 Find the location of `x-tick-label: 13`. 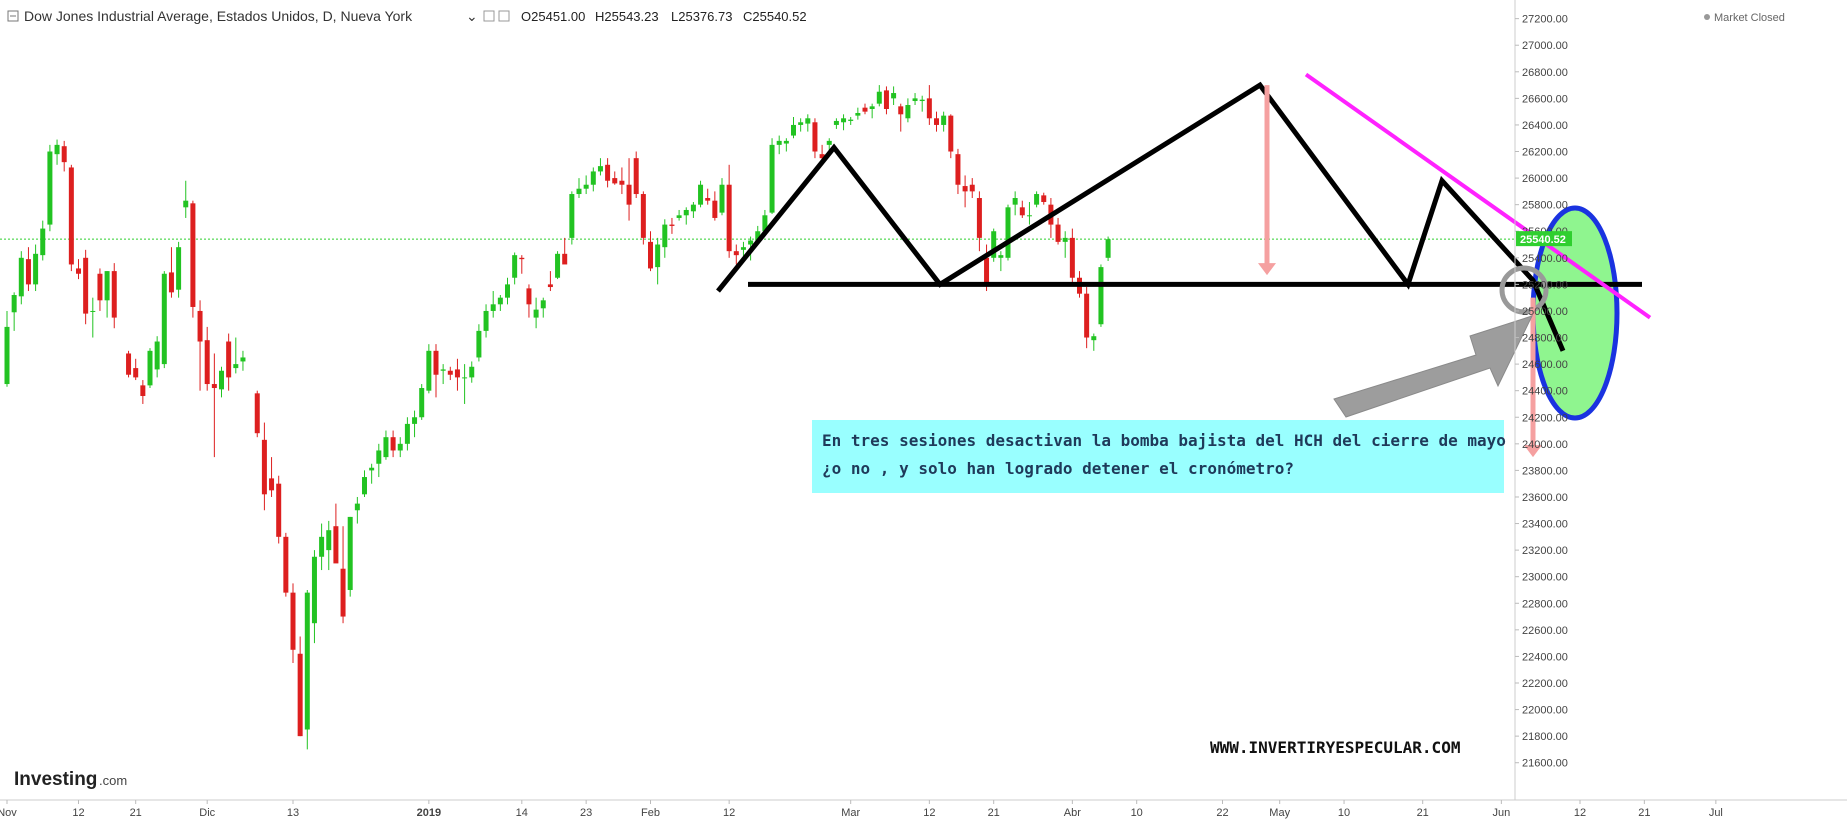

x-tick-label: 13 is located at coordinates (293, 813).